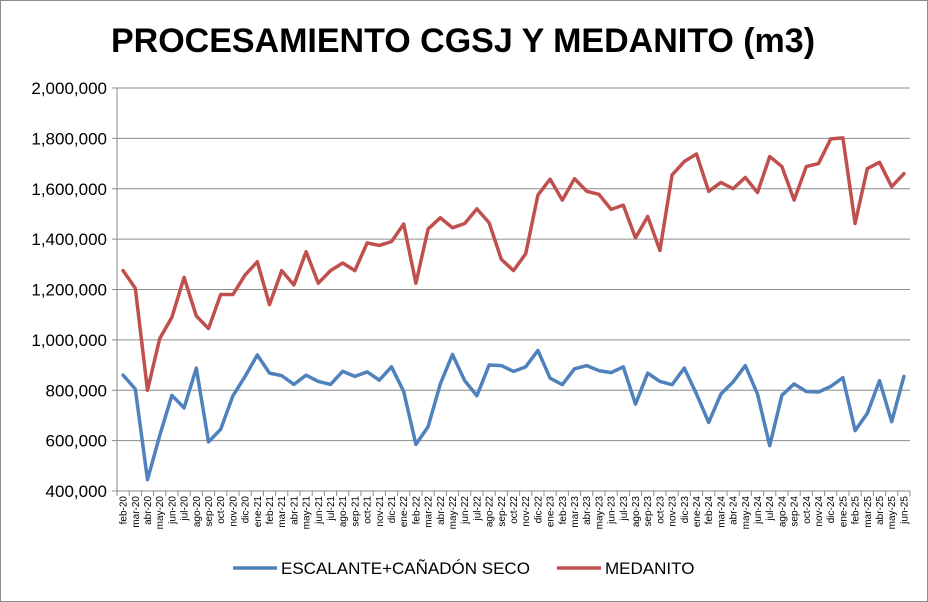 This screenshot has height=602, width=928. I want to click on x-tick-label: jul-20, so click(185, 509).